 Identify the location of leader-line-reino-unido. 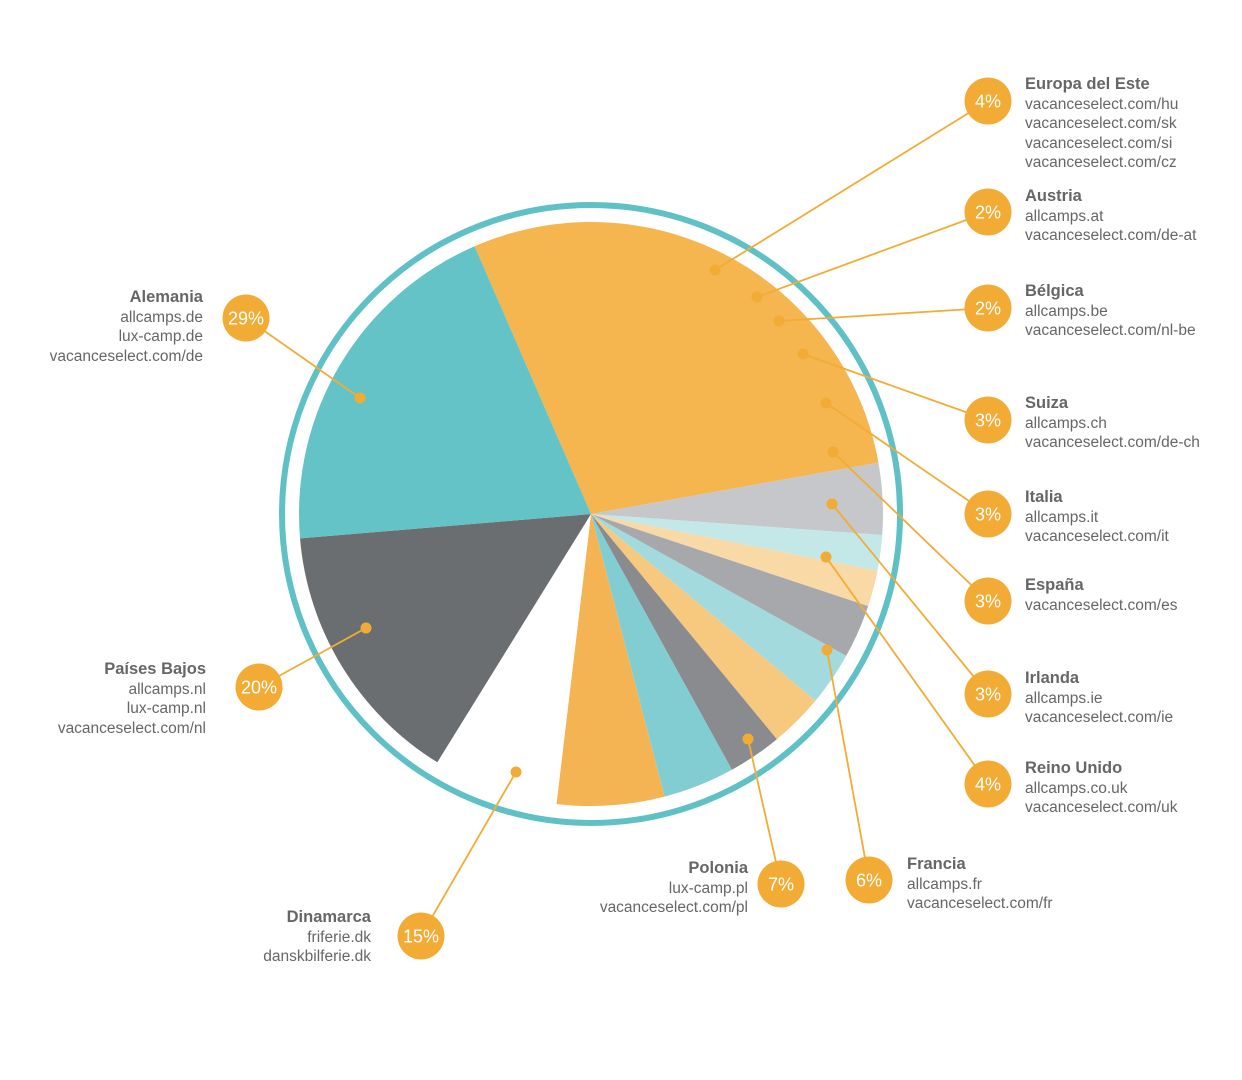
(907, 670).